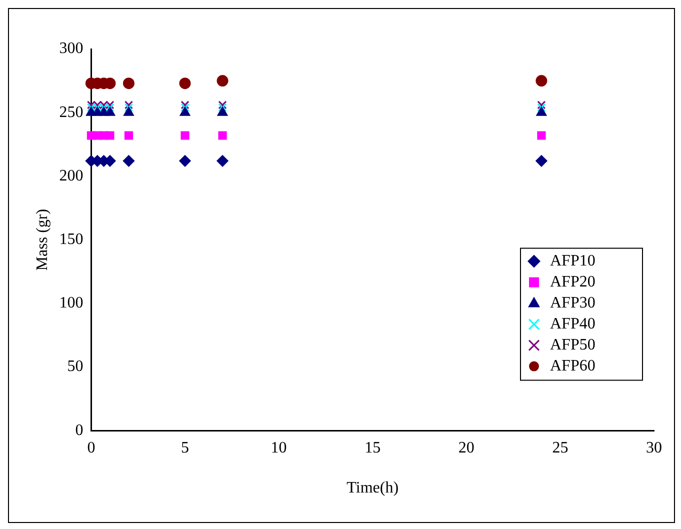  What do you see at coordinates (573, 324) in the screenshot?
I see `legend-label: AFP40` at bounding box center [573, 324].